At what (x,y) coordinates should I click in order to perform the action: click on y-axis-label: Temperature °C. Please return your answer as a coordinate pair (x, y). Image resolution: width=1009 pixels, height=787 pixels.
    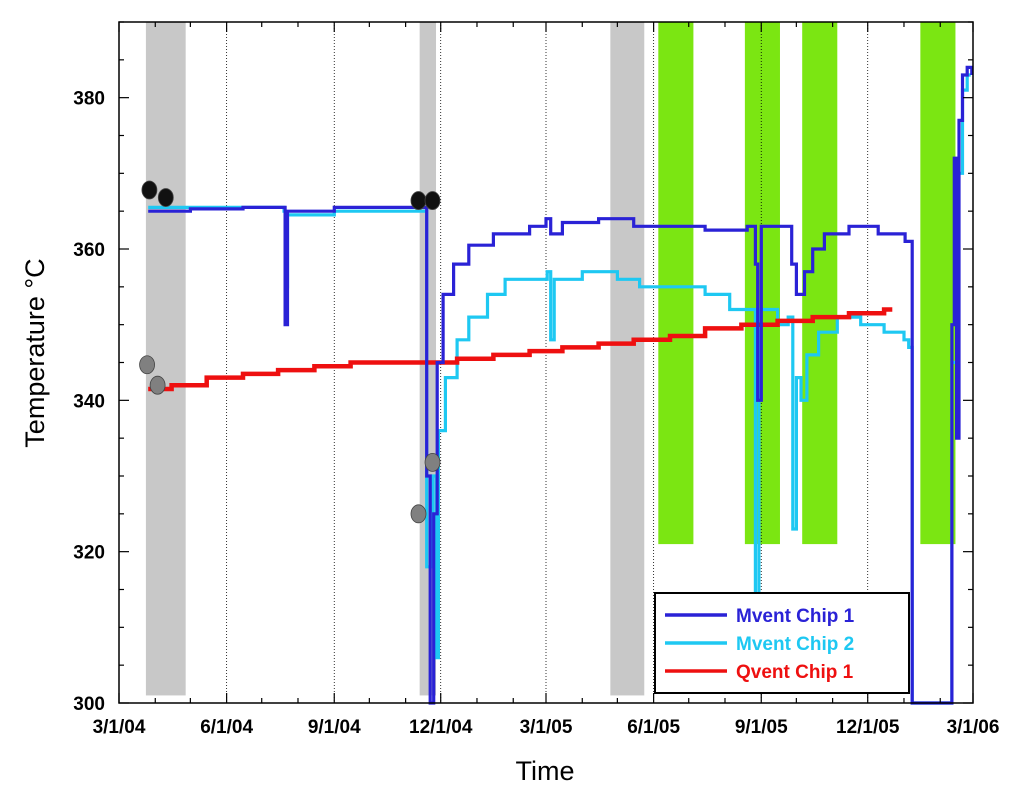
    Looking at the image, I should click on (35, 352).